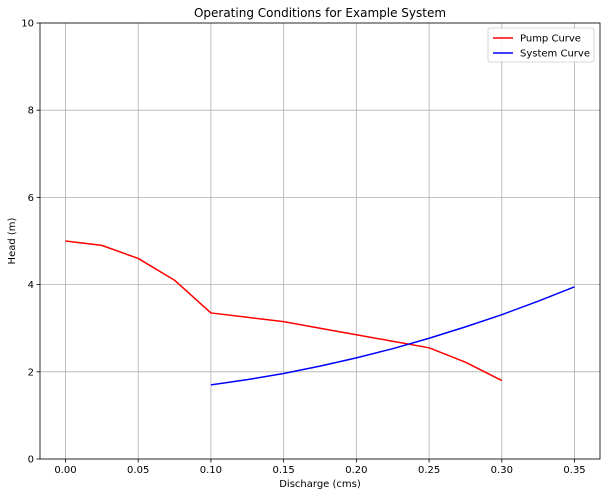 Image resolution: width=606 pixels, height=496 pixels. Describe the element at coordinates (555, 54) in the screenshot. I see `legend-label: System Curve` at that location.